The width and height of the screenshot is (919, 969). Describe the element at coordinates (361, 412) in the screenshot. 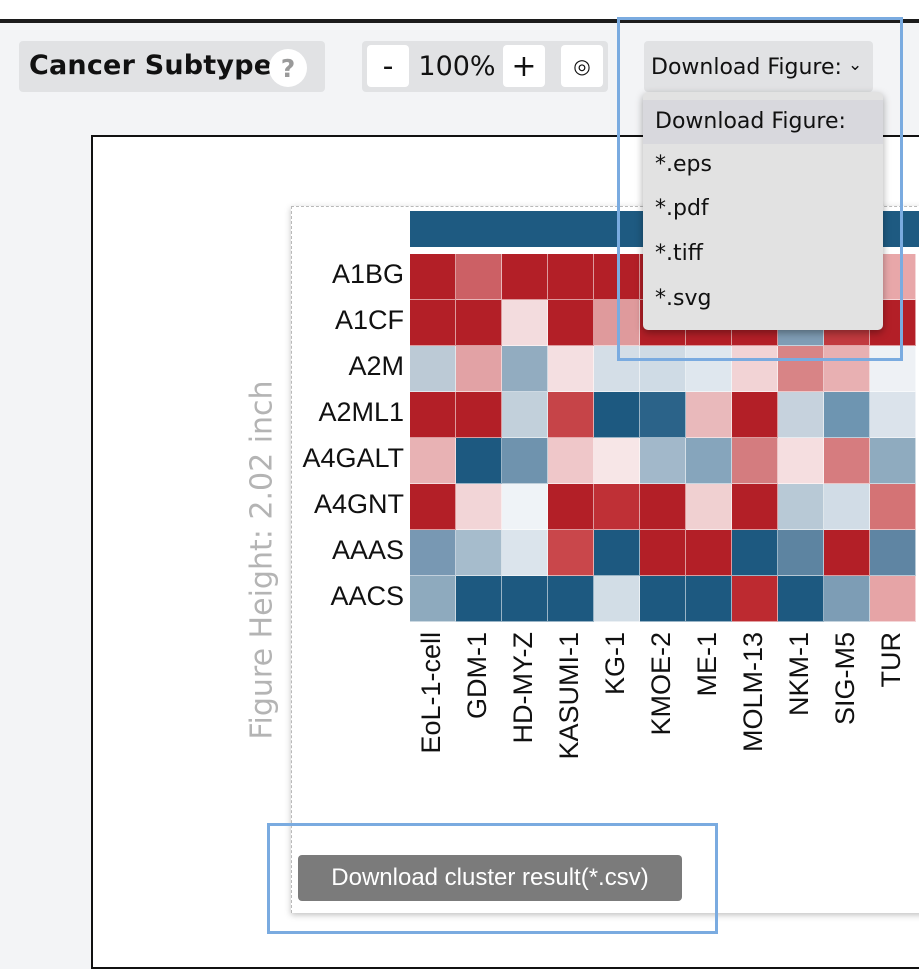

I see `gene-label: A2ML1` at that location.